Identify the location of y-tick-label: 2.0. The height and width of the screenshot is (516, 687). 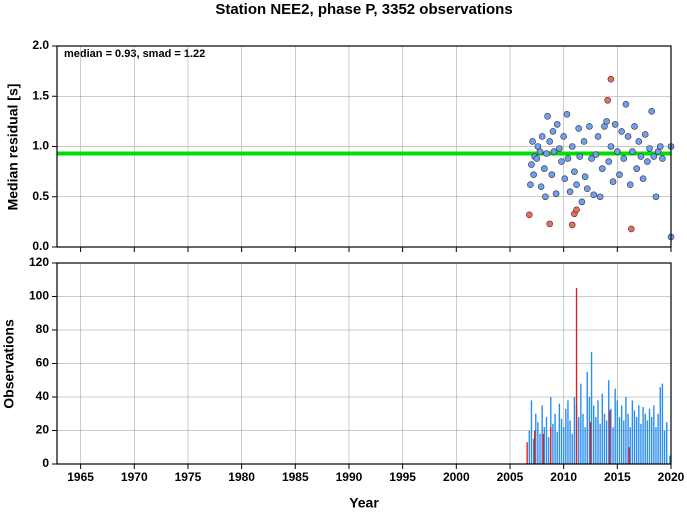
(40, 45).